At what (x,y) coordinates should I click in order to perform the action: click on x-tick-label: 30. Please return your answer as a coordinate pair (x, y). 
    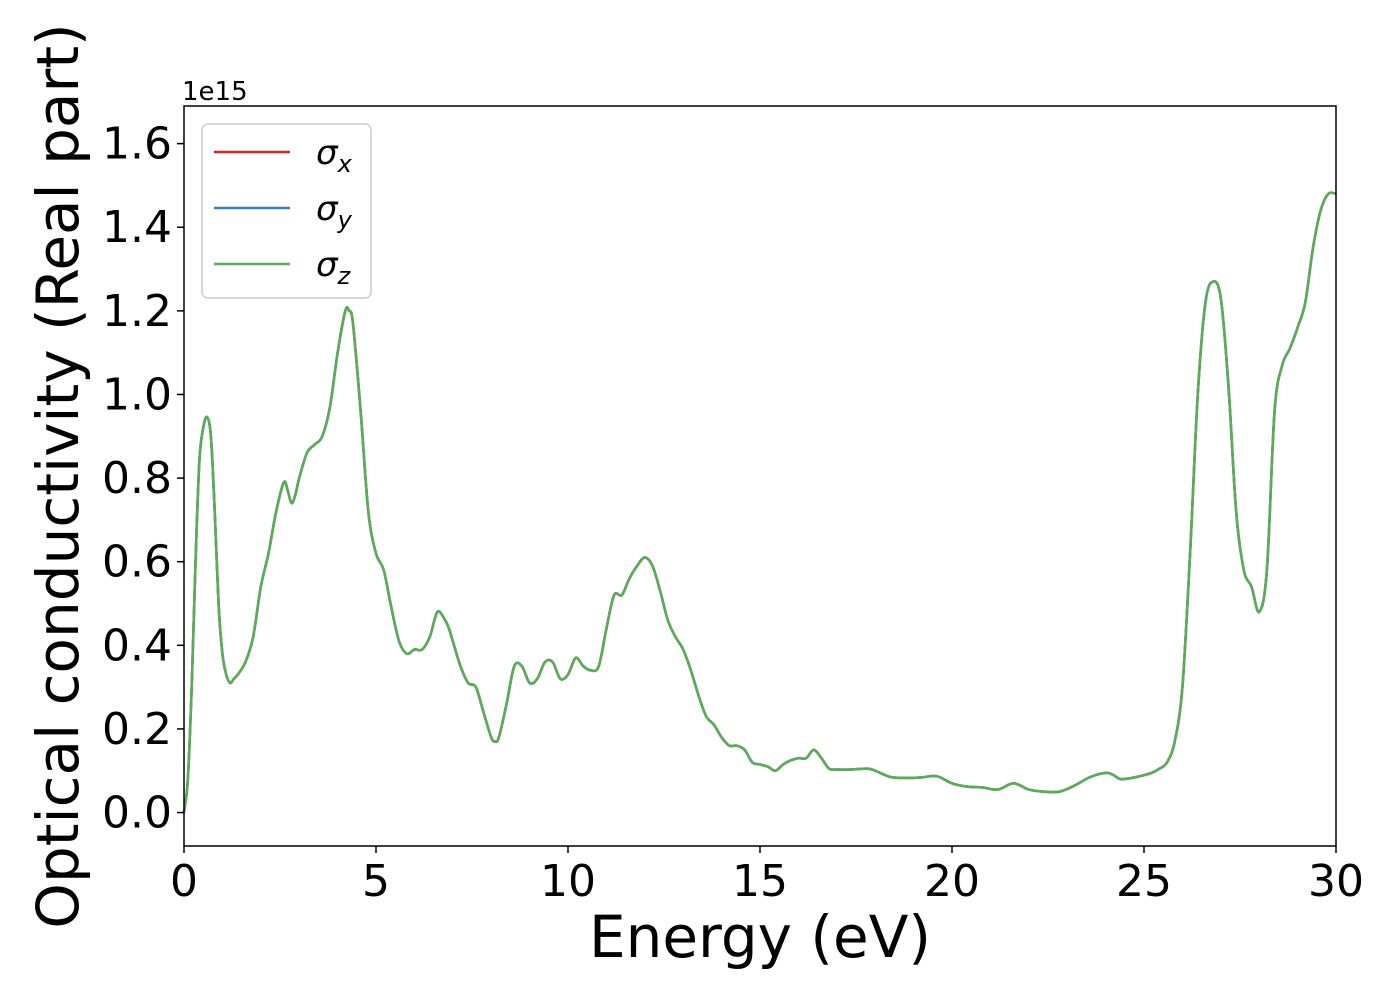
    Looking at the image, I should click on (1336, 881).